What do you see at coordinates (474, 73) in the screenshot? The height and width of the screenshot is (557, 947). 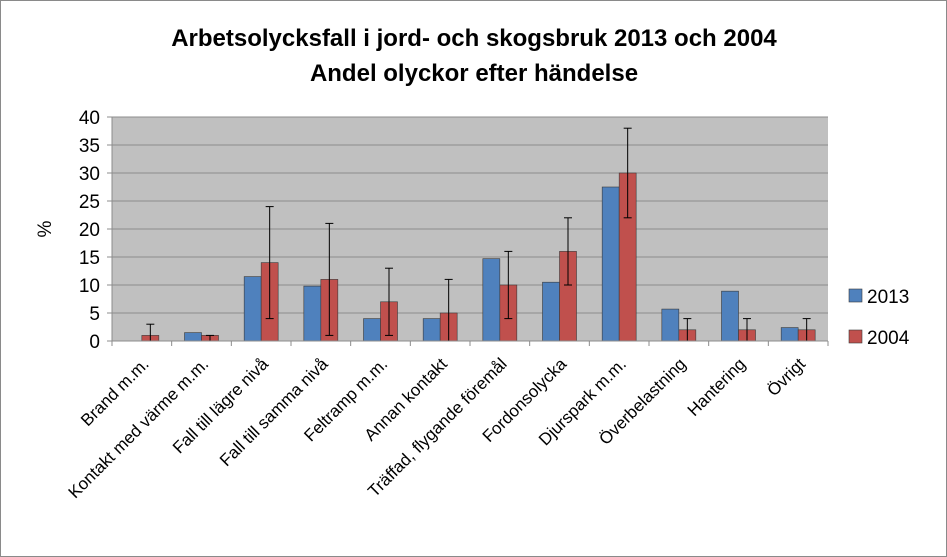 I see `chart-subtitle: Andel olyckor efter händelse` at bounding box center [474, 73].